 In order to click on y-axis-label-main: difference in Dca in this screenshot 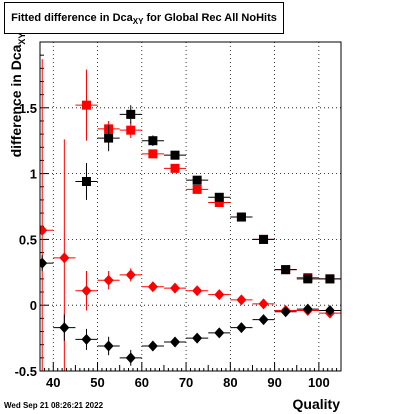, I will do `click(16, 101)`.